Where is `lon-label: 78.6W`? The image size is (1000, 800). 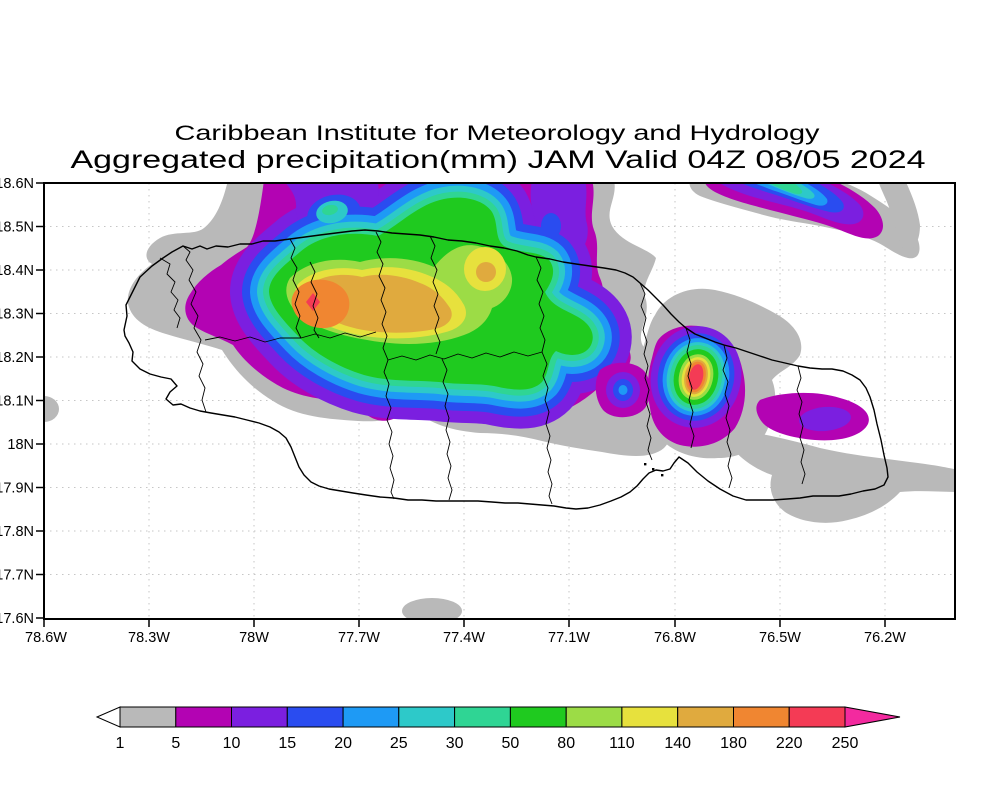 lon-label: 78.6W is located at coordinates (46, 638).